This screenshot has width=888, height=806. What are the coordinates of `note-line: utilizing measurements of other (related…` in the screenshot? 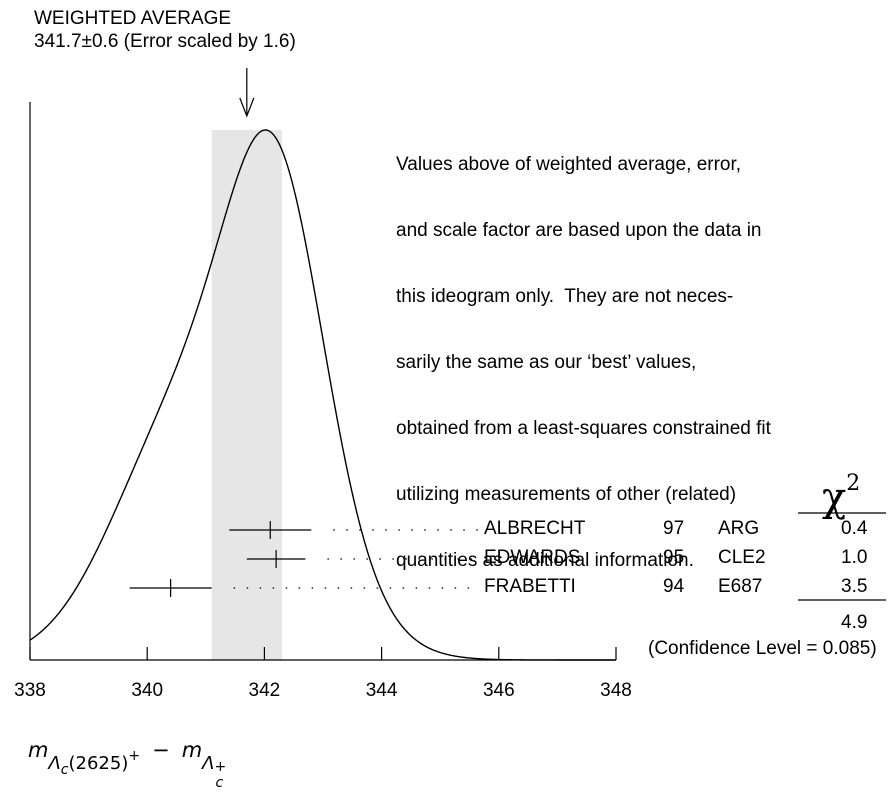 It's located at (566, 494).